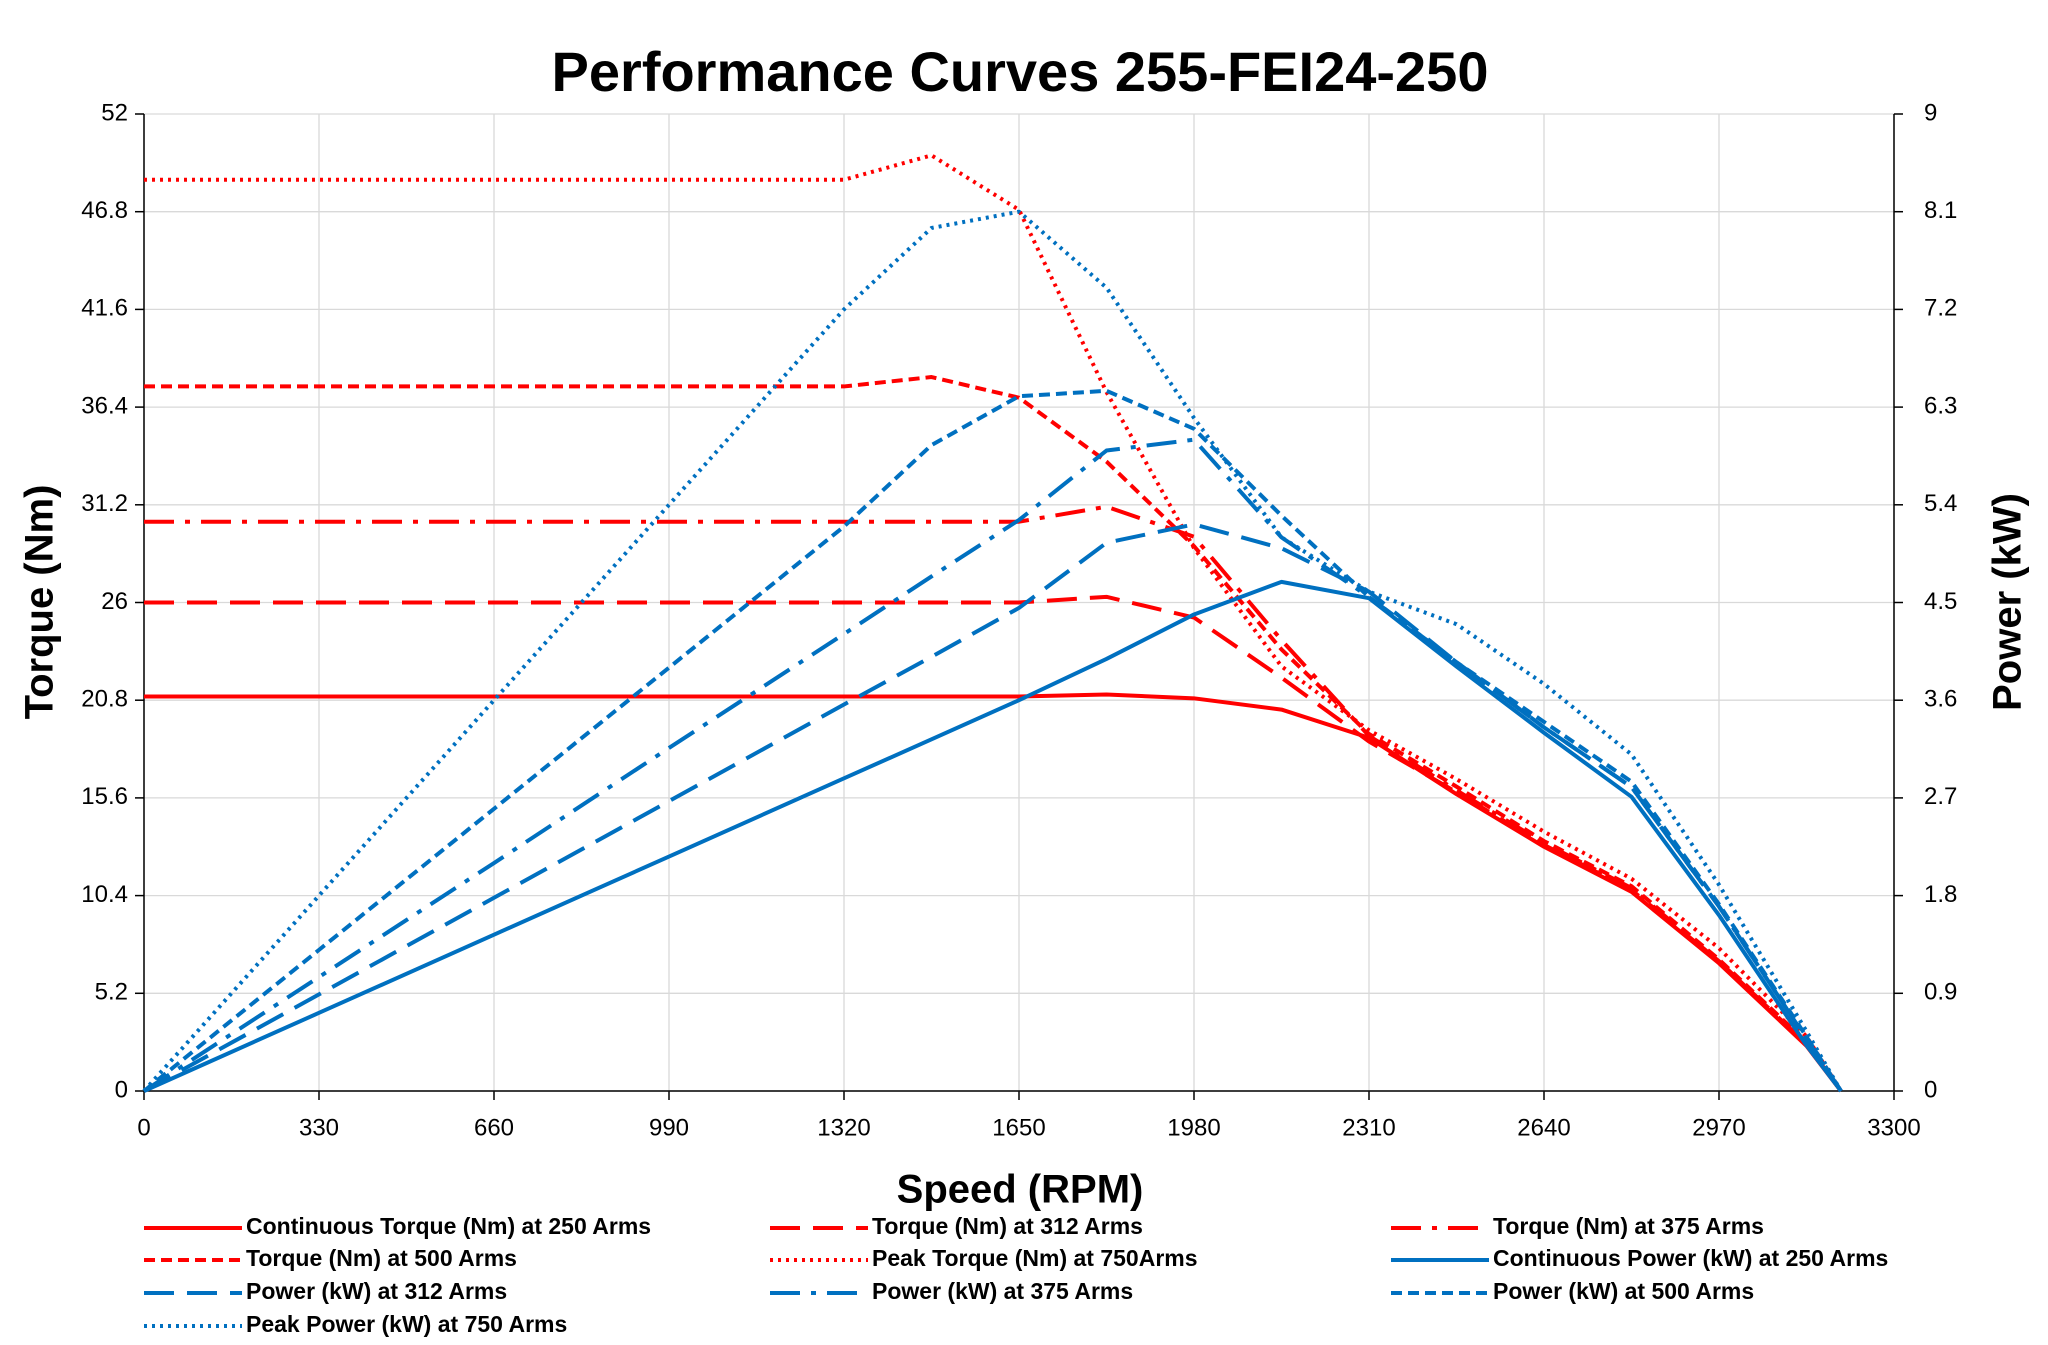  I want to click on x-tick-label: 1980, so click(1193, 1127).